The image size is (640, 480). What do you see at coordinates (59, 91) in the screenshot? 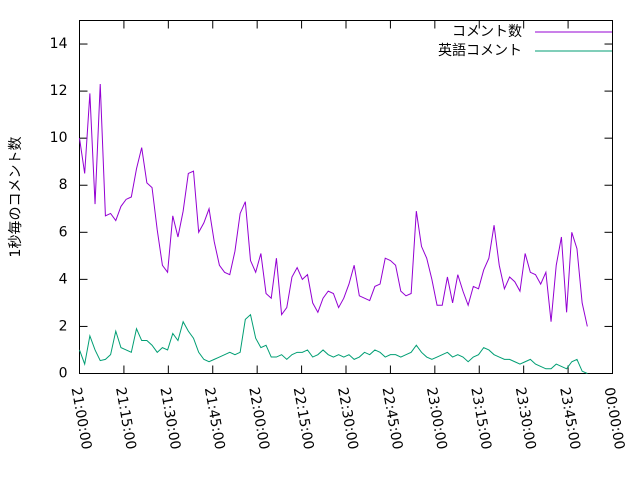
I see `y-tick-label: 12` at bounding box center [59, 91].